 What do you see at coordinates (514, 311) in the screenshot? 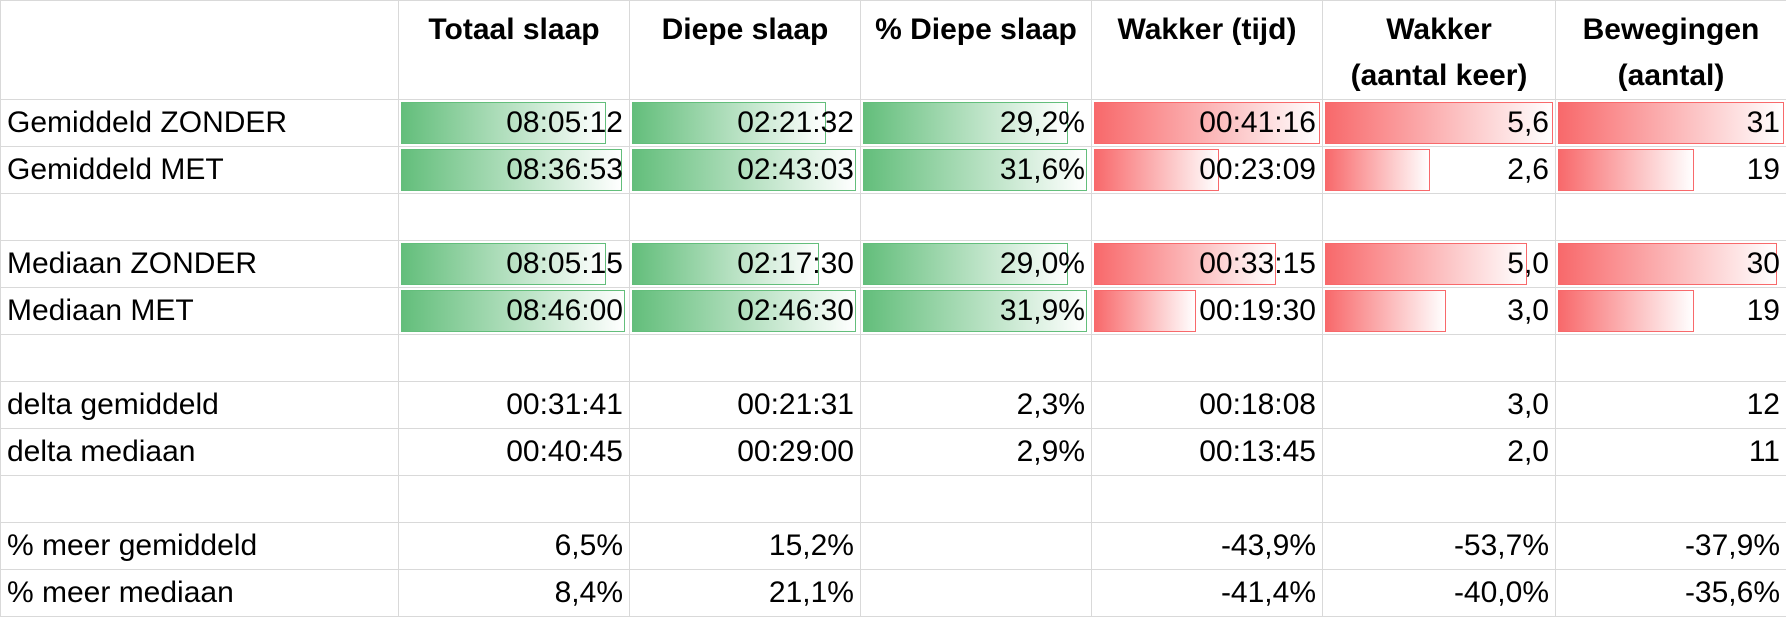
I see `data-cell: 08:46:00` at bounding box center [514, 311].